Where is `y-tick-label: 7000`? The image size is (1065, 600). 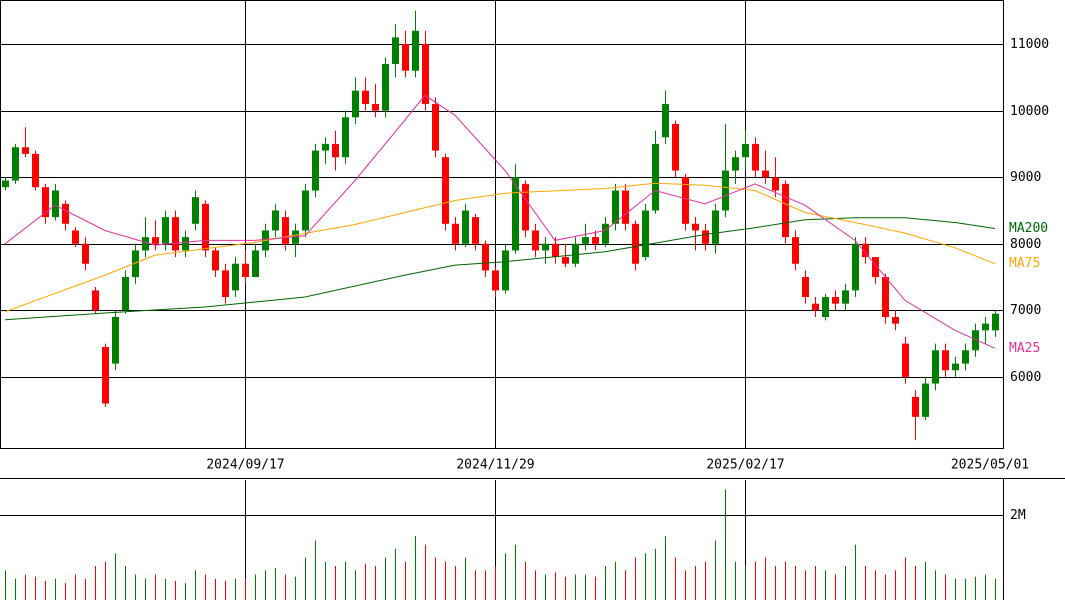
y-tick-label: 7000 is located at coordinates (1025, 310).